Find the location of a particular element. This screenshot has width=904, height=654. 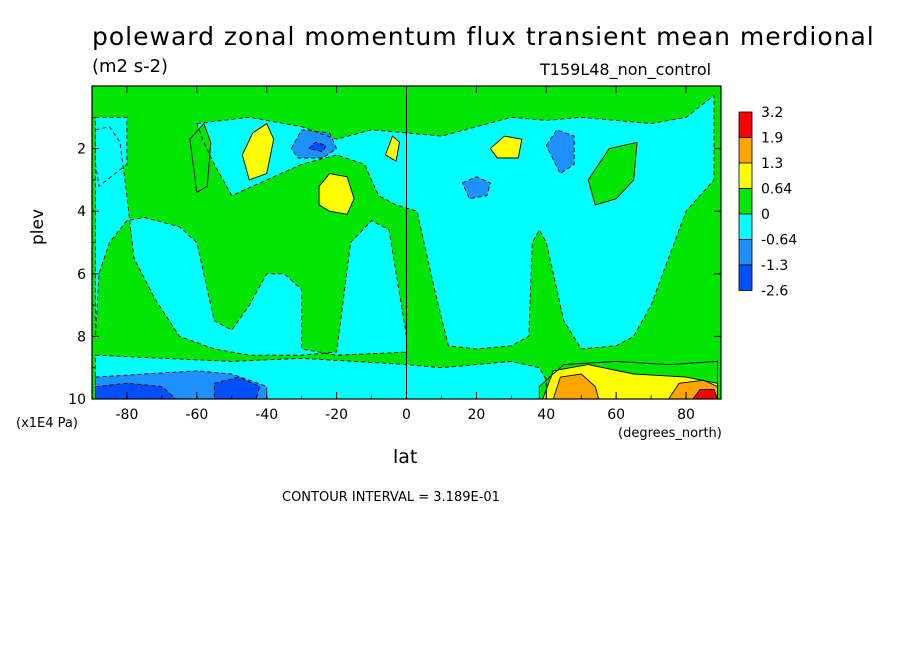

contour-cyan-upper-left is located at coordinates (251, 241).